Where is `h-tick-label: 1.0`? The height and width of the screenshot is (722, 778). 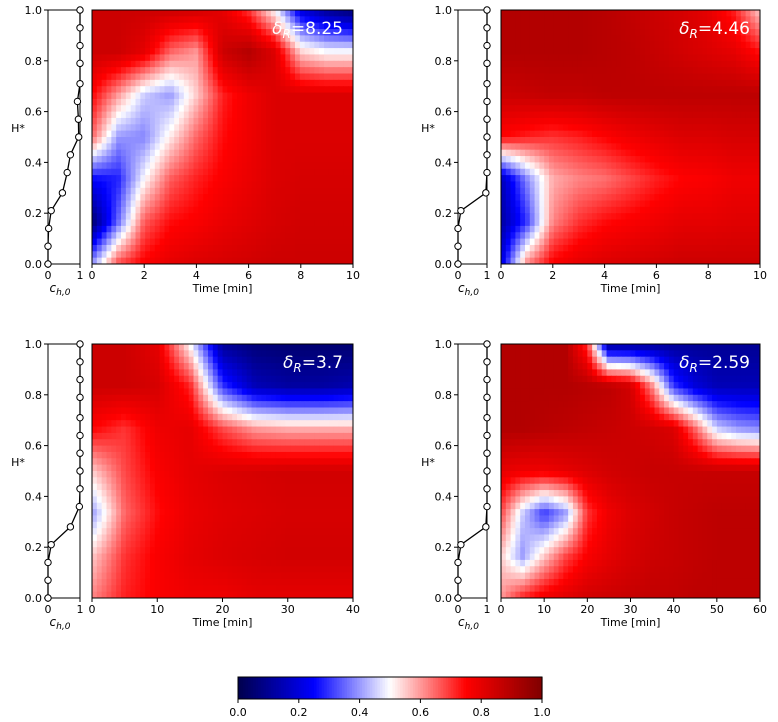
h-tick-label: 1.0 is located at coordinates (444, 10).